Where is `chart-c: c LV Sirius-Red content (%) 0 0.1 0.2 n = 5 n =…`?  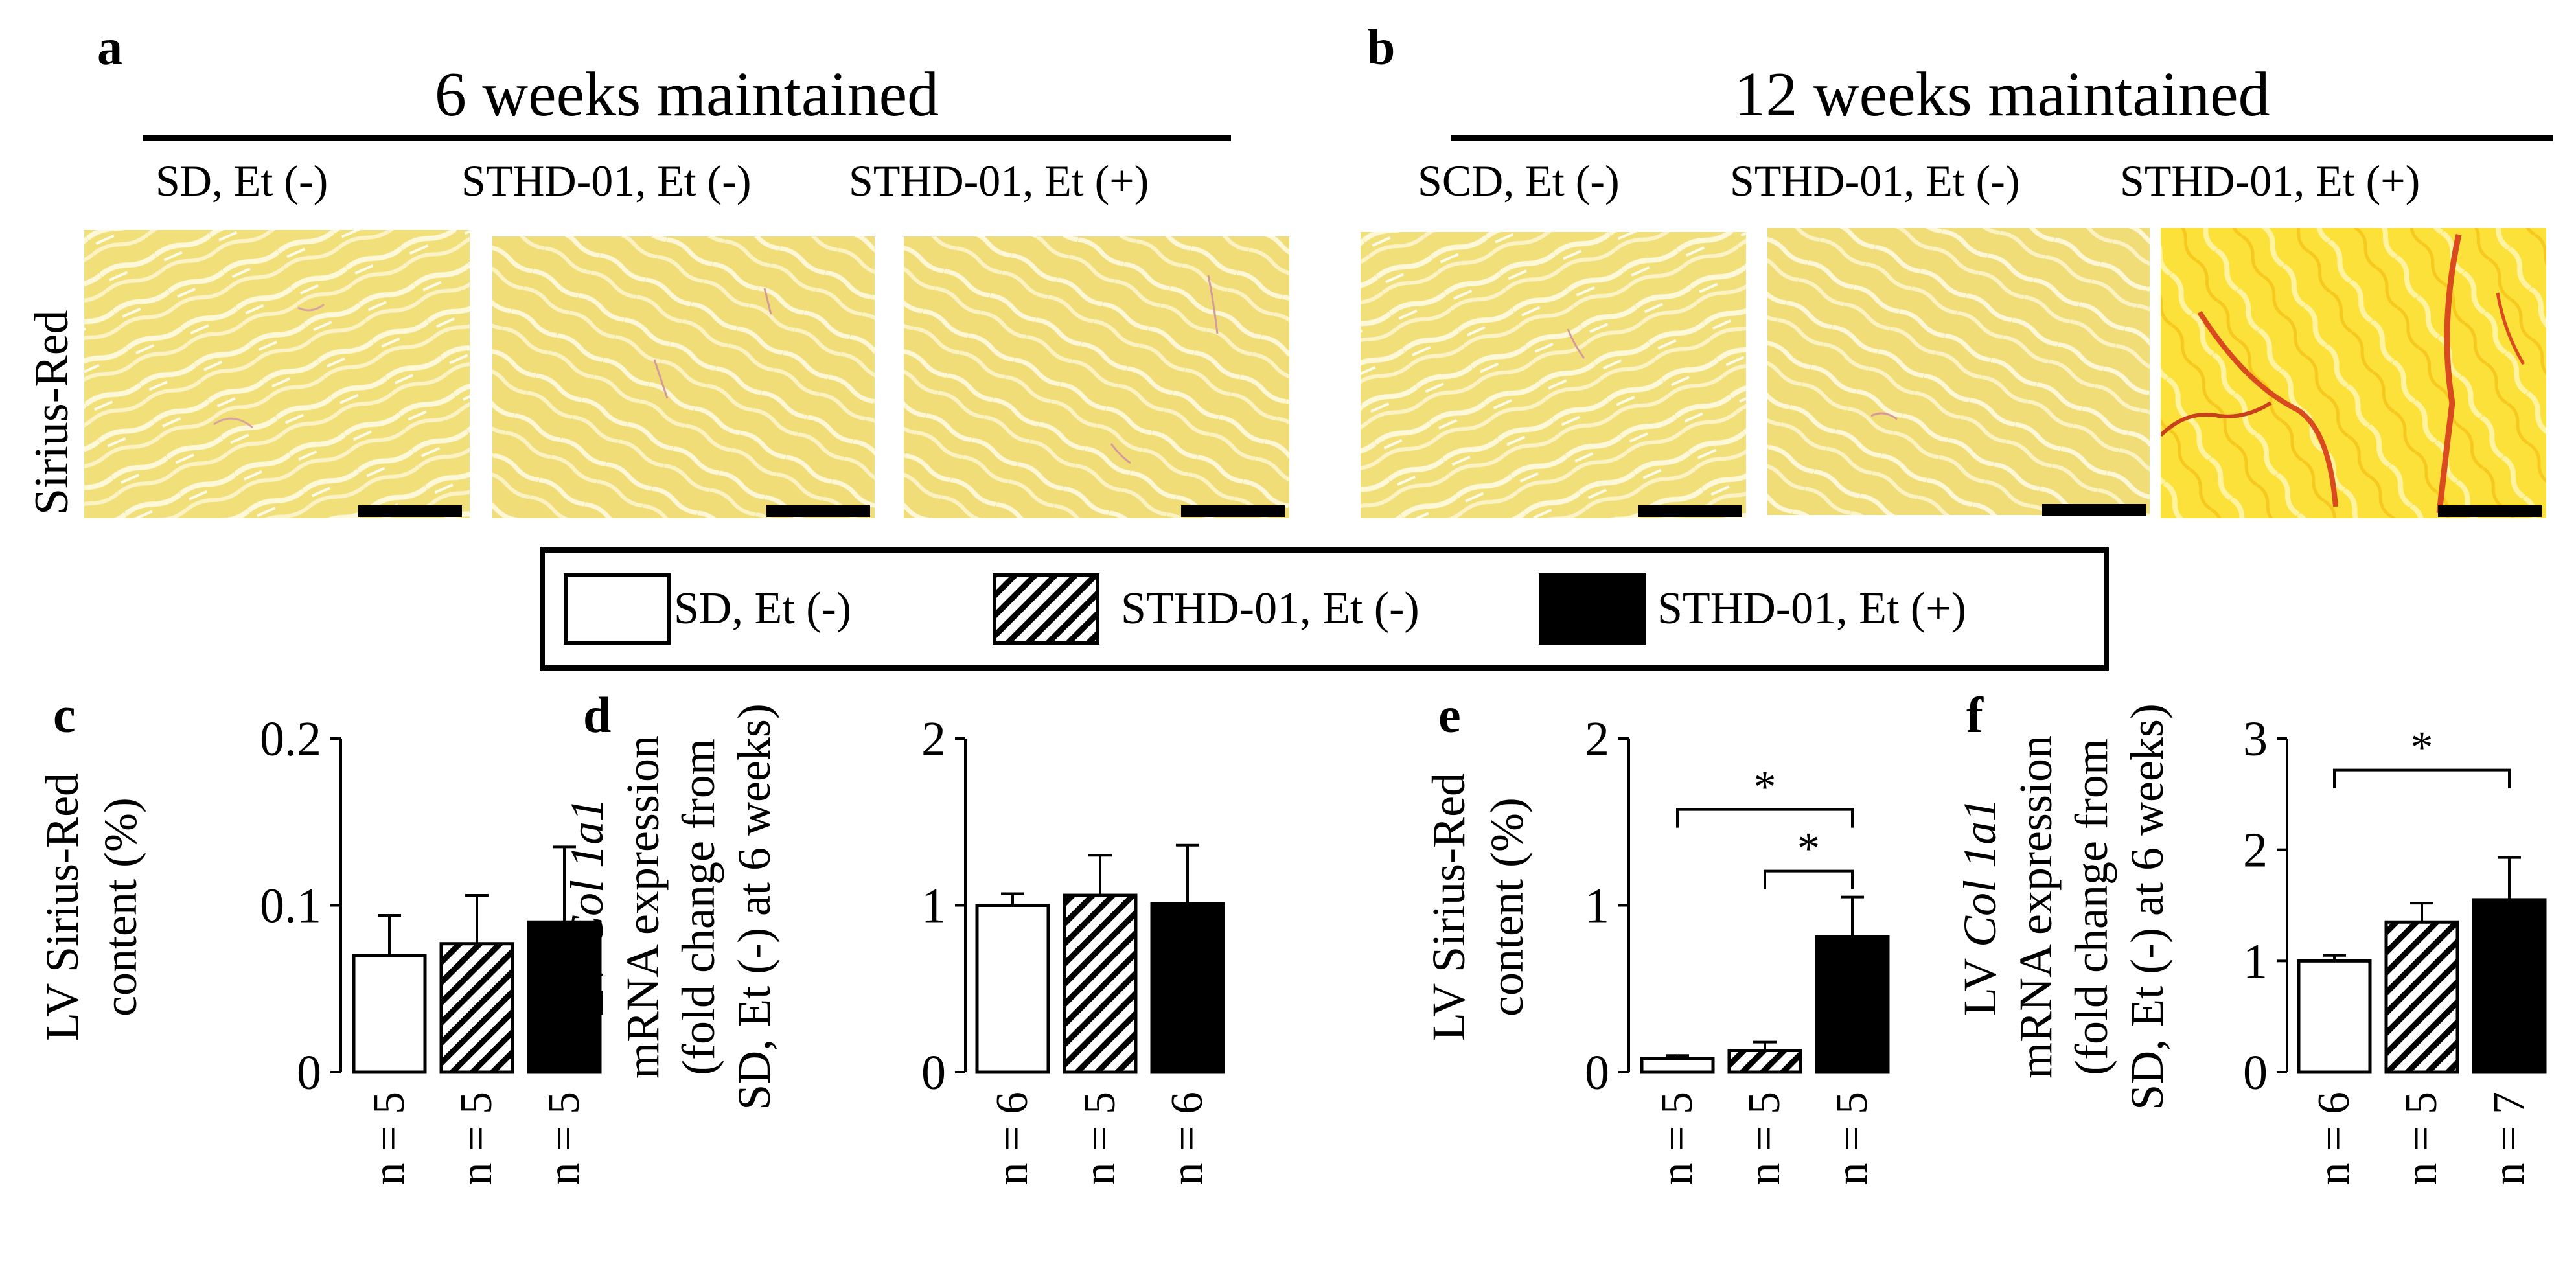 chart-c: c LV Sirius-Red content (%) 0 0.1 0.2 n = 5 n =… is located at coordinates (319, 936).